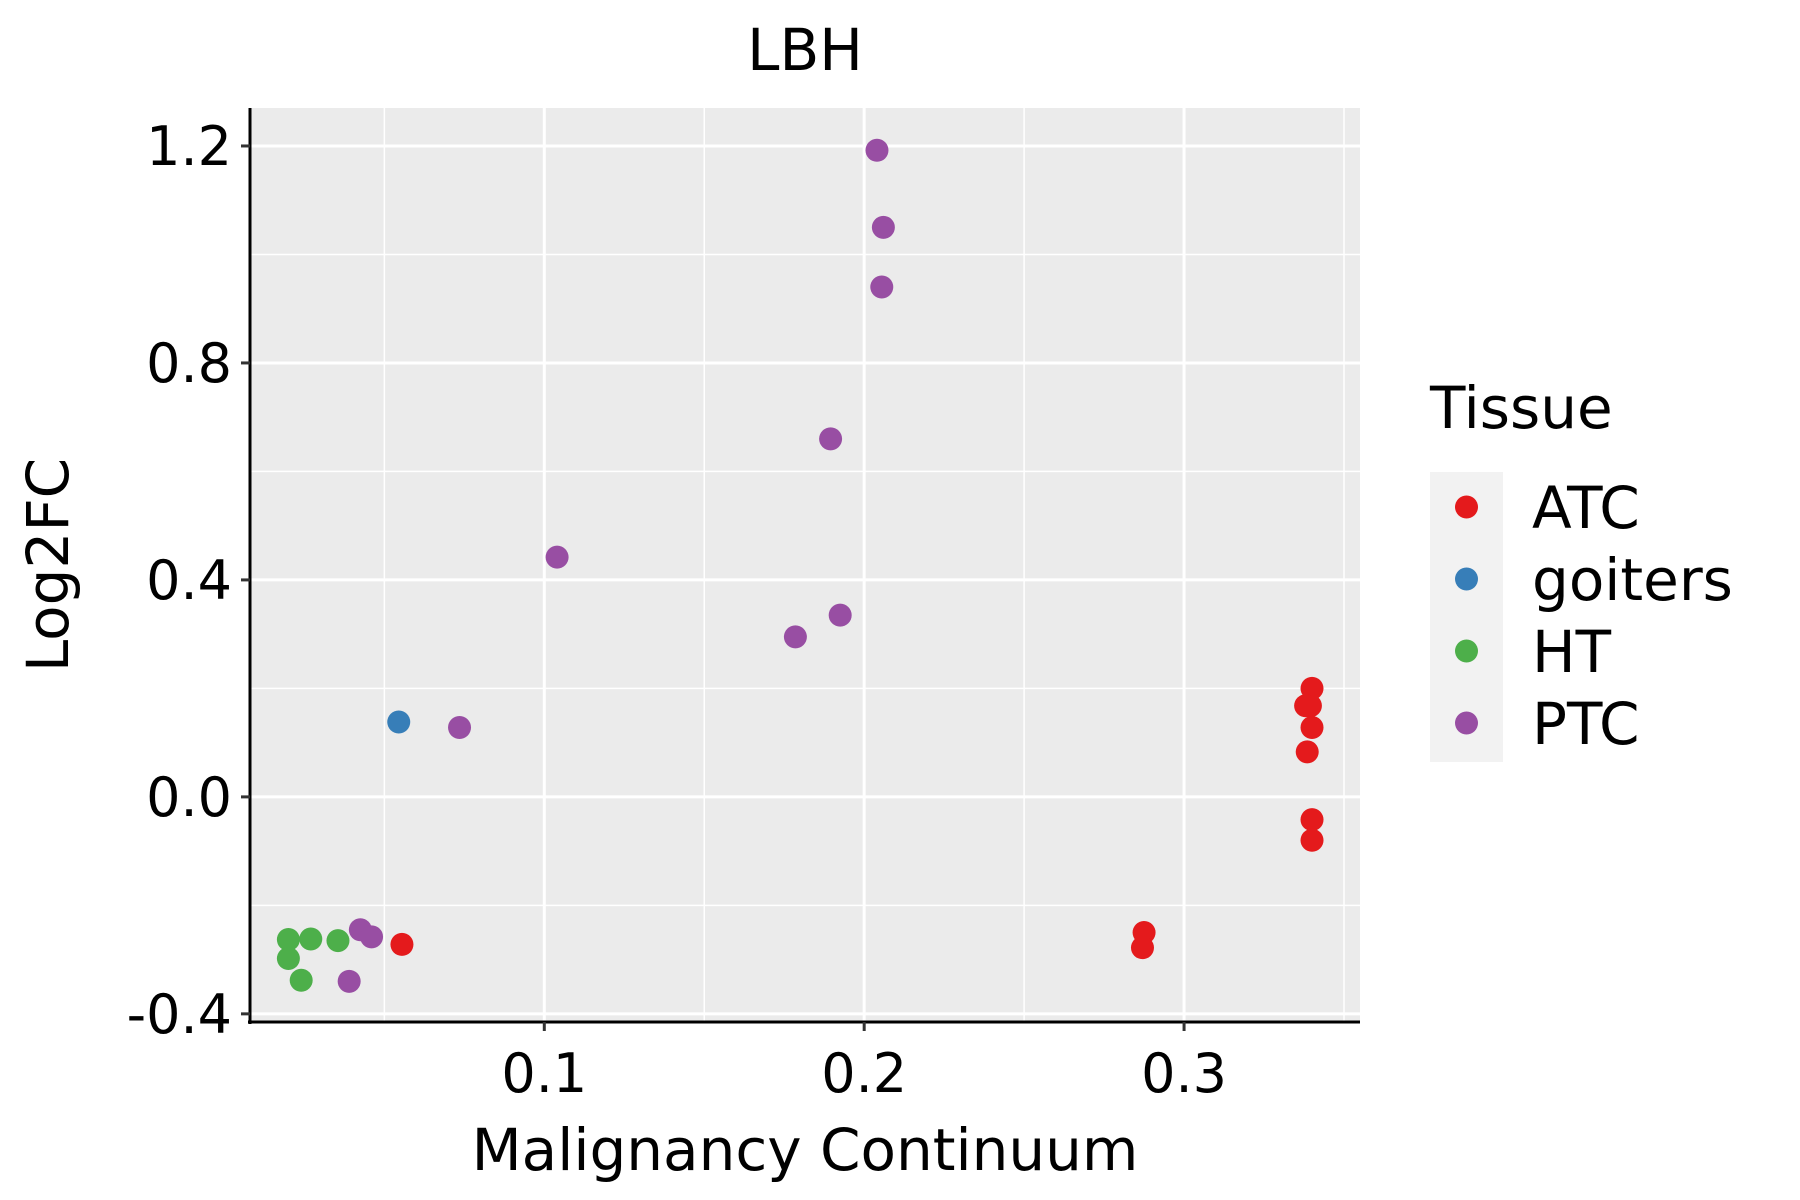  Describe the element at coordinates (1586, 724) in the screenshot. I see `legend-label-ptc: PTC` at that location.